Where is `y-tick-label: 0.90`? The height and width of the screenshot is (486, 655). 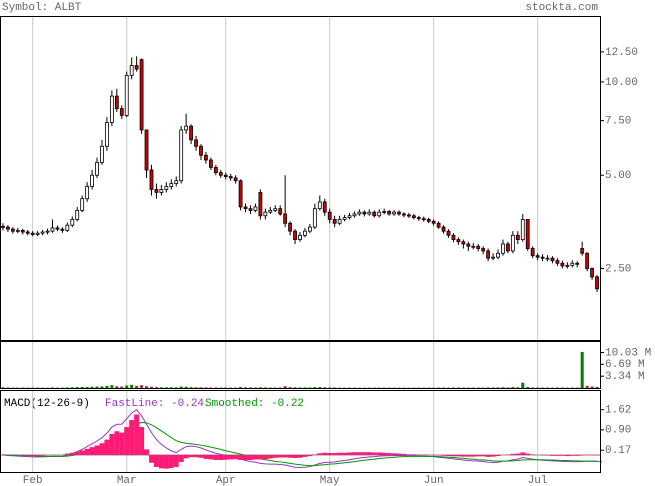 y-tick-label: 0.90 is located at coordinates (618, 431).